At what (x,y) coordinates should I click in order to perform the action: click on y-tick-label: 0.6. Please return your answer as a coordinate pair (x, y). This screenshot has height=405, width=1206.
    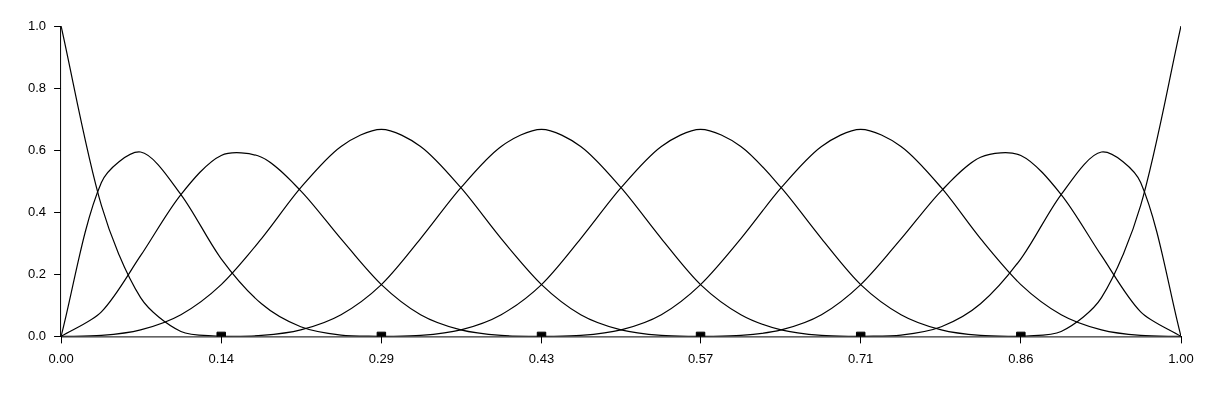
    Looking at the image, I should click on (37, 149).